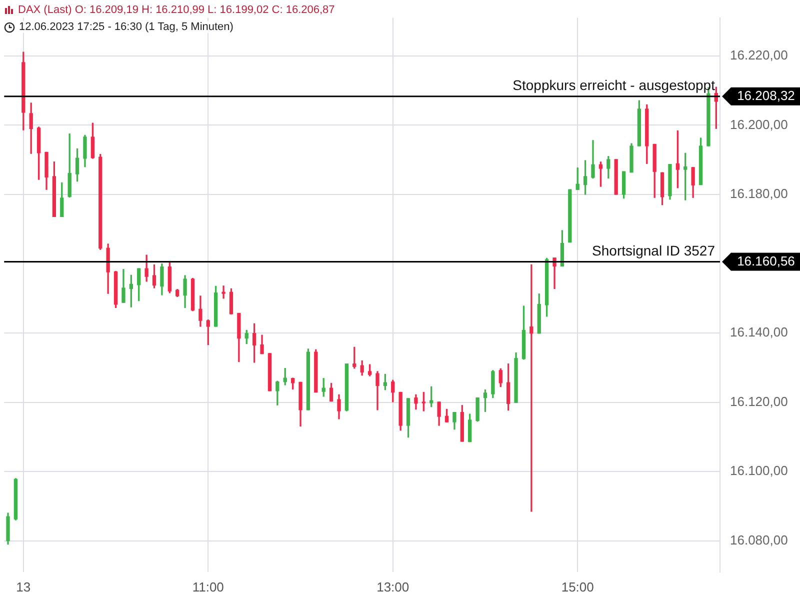  What do you see at coordinates (759, 470) in the screenshot?
I see `y-tick-label: 16.100,00` at bounding box center [759, 470].